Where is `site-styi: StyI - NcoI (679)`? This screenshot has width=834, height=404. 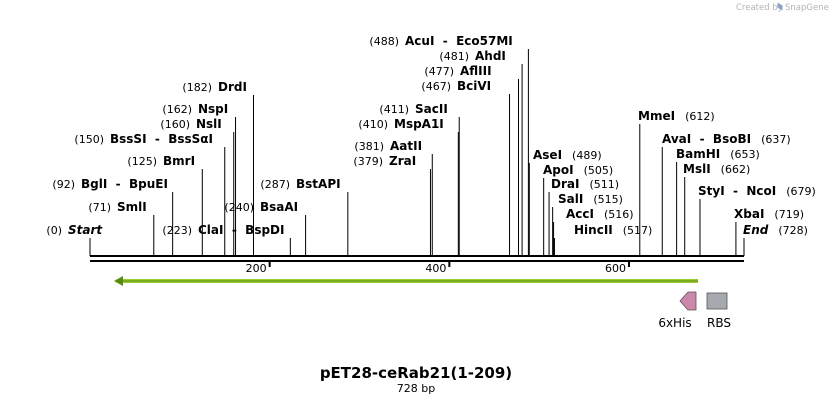
site-styi: StyI - NcoI (679) is located at coordinates (757, 220).